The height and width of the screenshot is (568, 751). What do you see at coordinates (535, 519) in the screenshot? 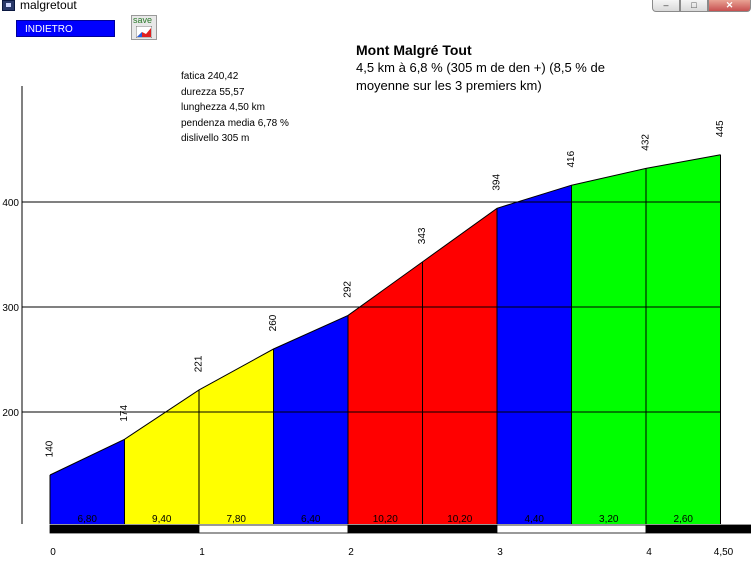
I see `grade-label: 4,40` at bounding box center [535, 519].